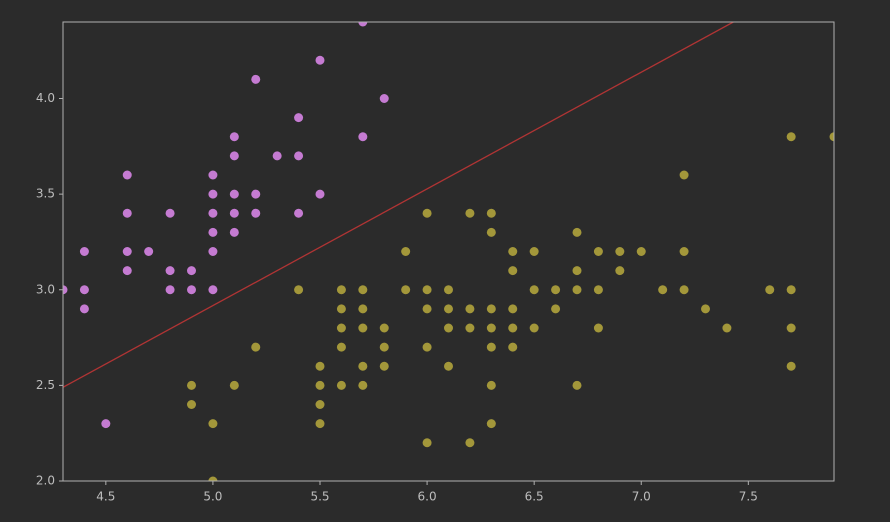 This screenshot has width=890, height=522. Describe the element at coordinates (45, 289) in the screenshot. I see `y-tick-label: 3.0` at that location.